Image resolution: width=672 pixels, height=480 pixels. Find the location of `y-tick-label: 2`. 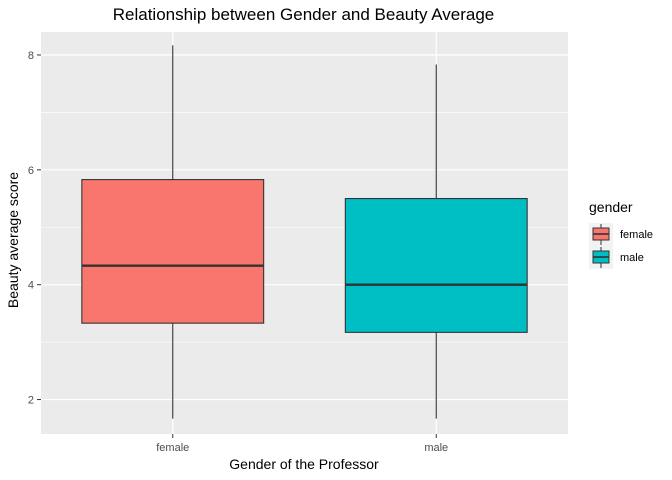

y-tick-label: 2 is located at coordinates (31, 401).